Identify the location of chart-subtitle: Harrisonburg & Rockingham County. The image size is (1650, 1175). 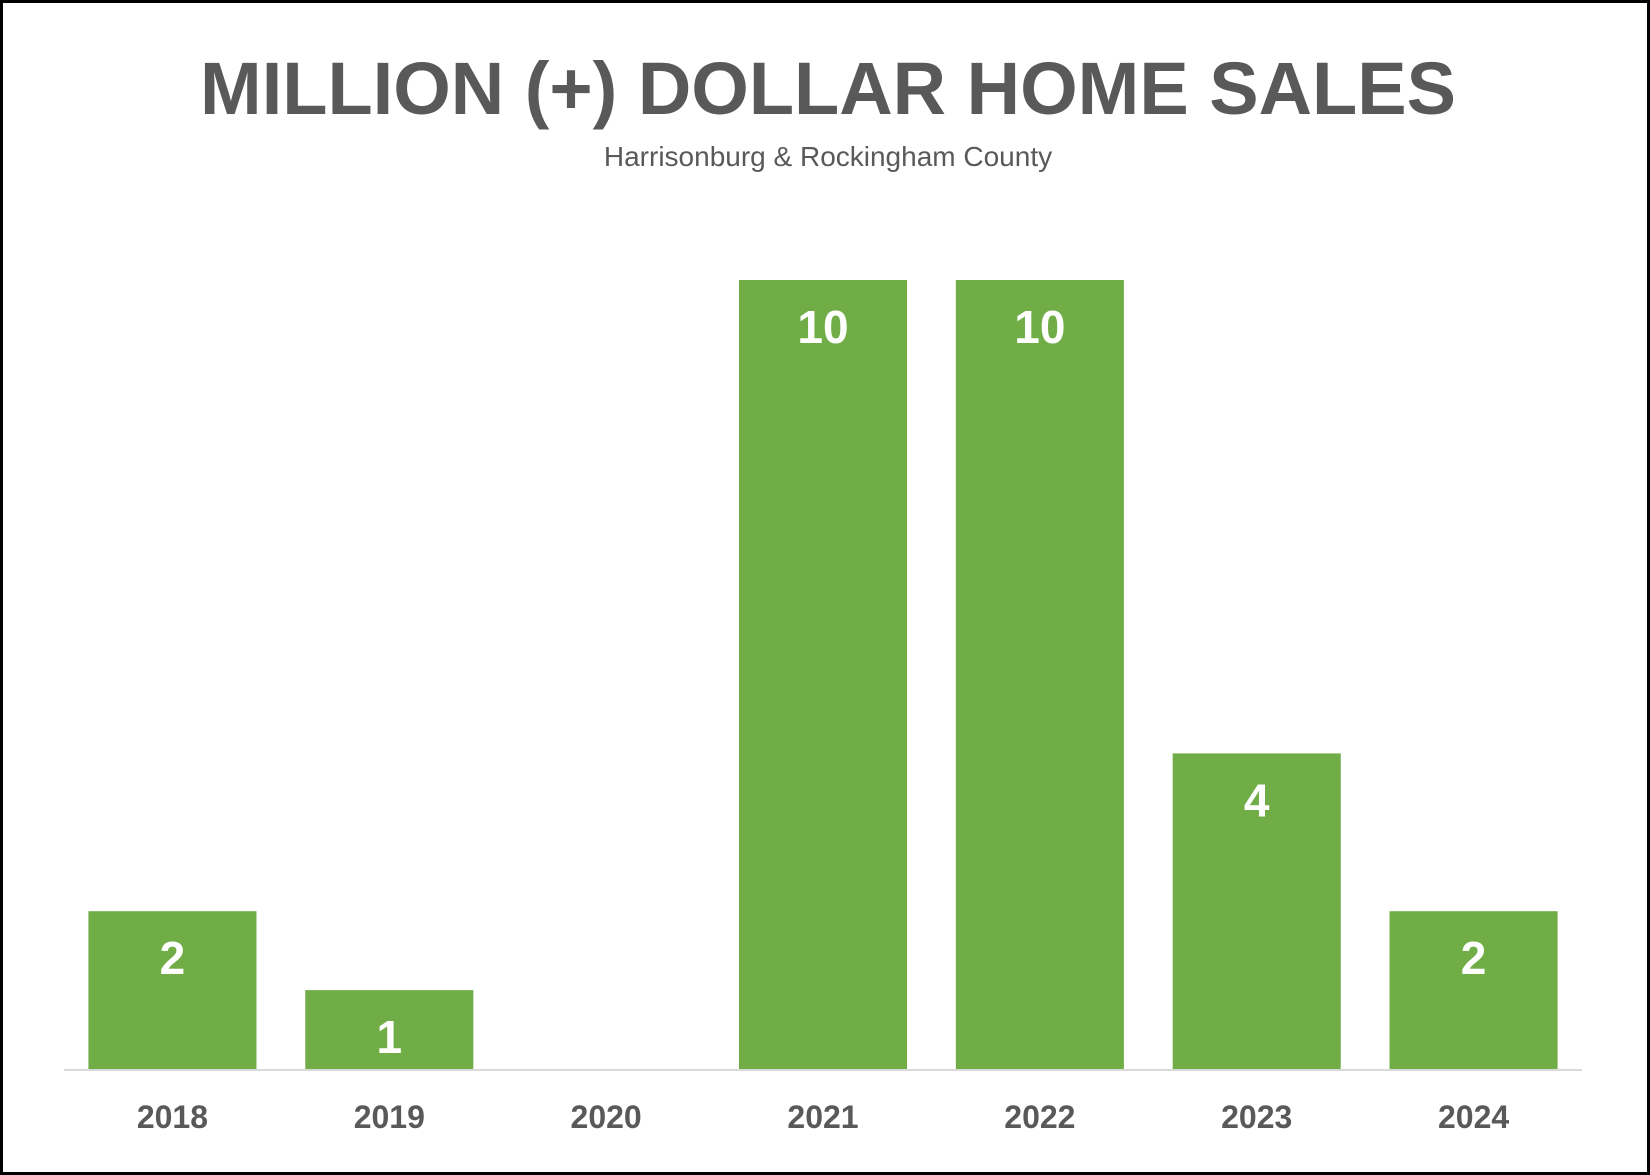
(828, 156).